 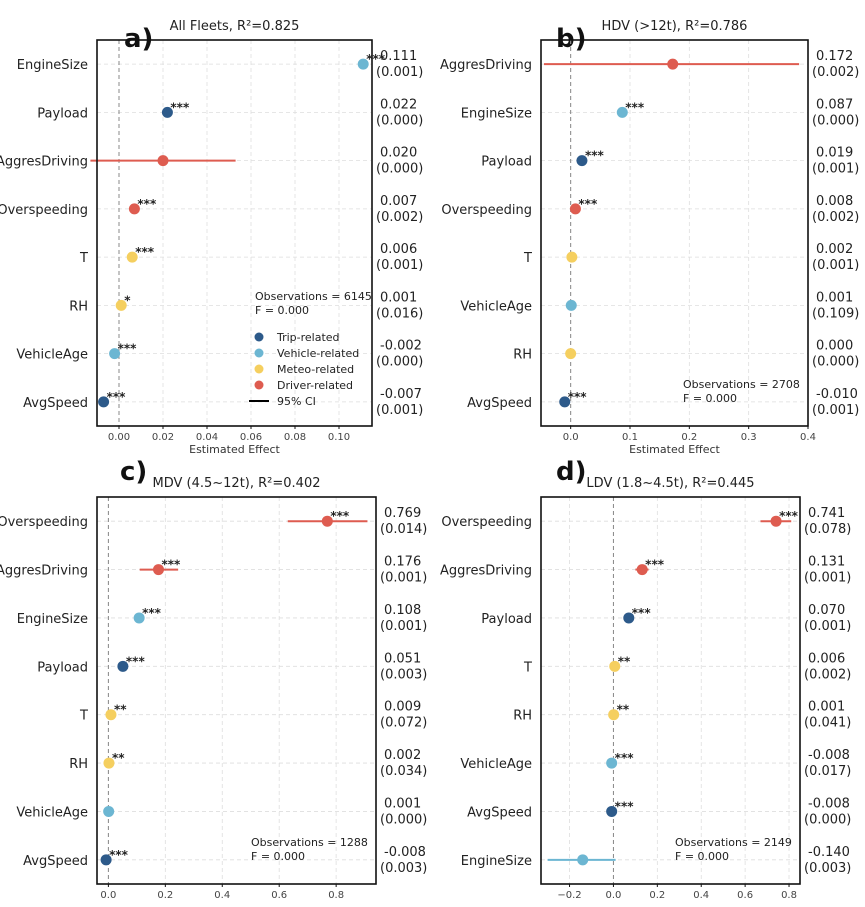 I want to click on x-tick-label: 0.1, so click(x=630, y=437).